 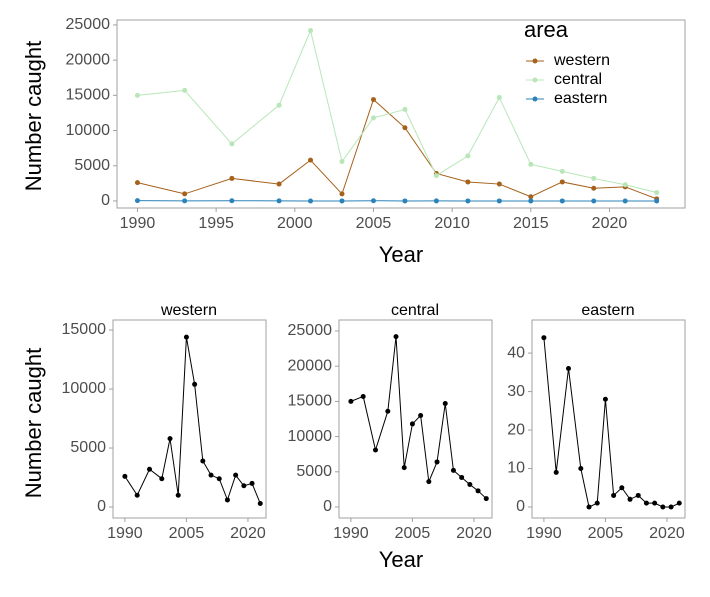 I want to click on y-tick-label: 10, so click(x=516, y=468).